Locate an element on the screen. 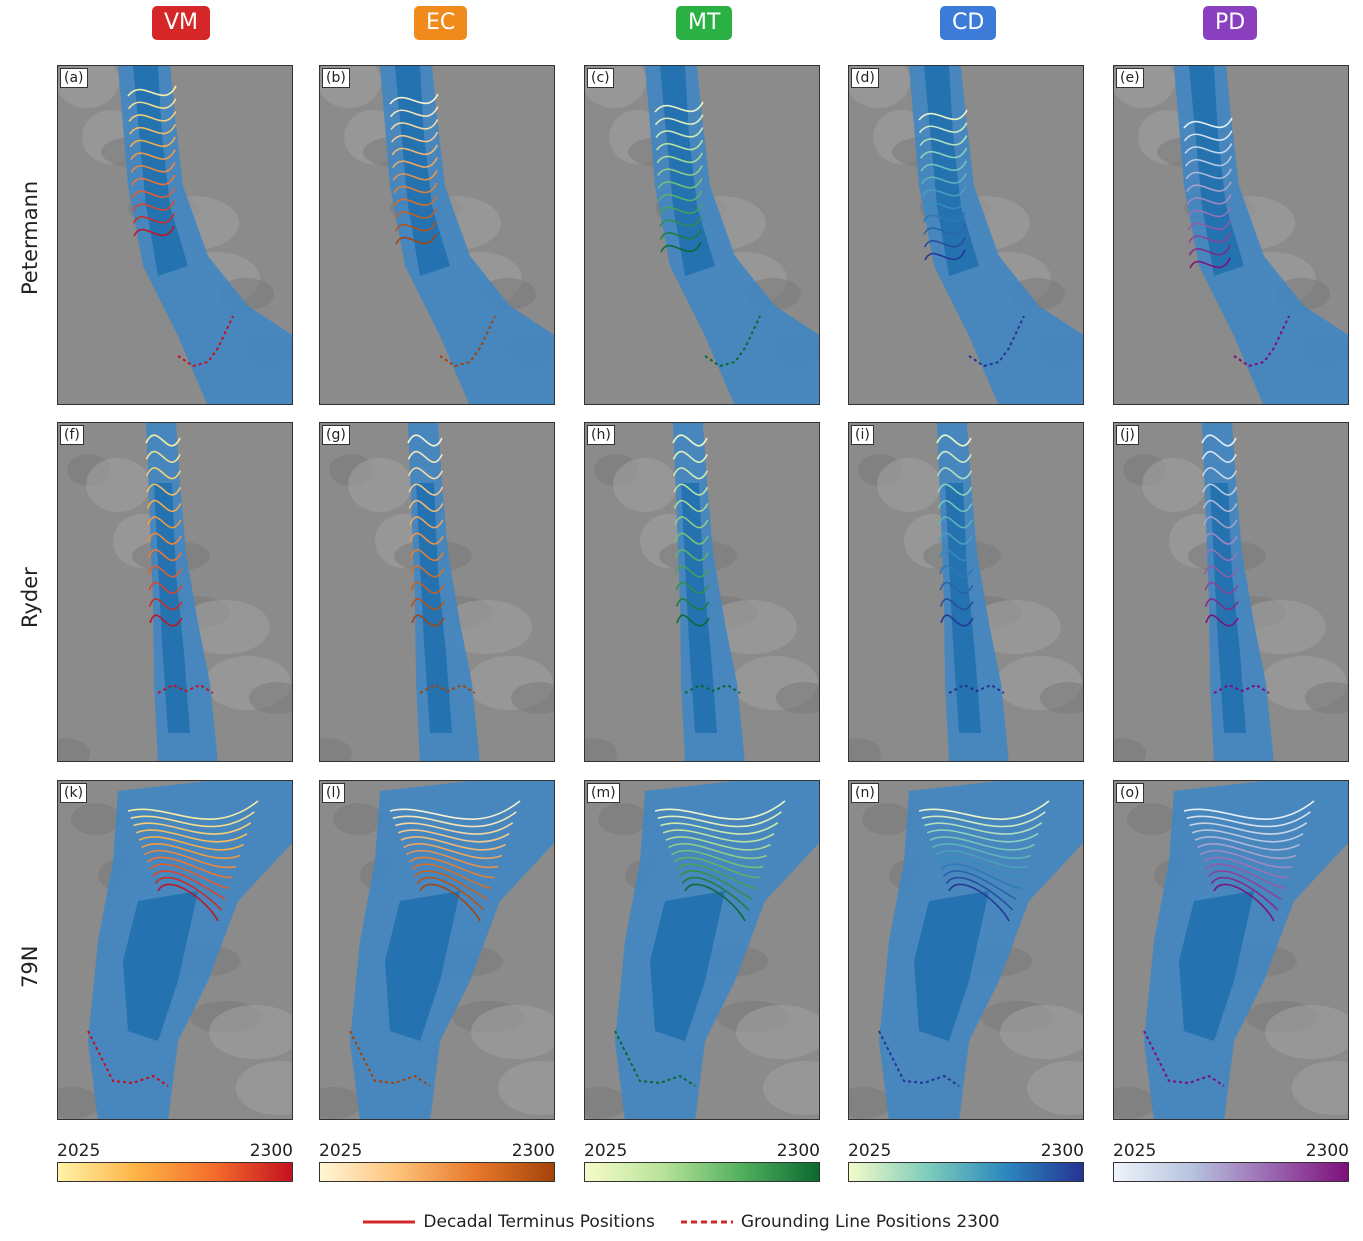 Image resolution: width=1363 pixels, height=1241 pixels. row-label-79n: 79N is located at coordinates (30, 966).